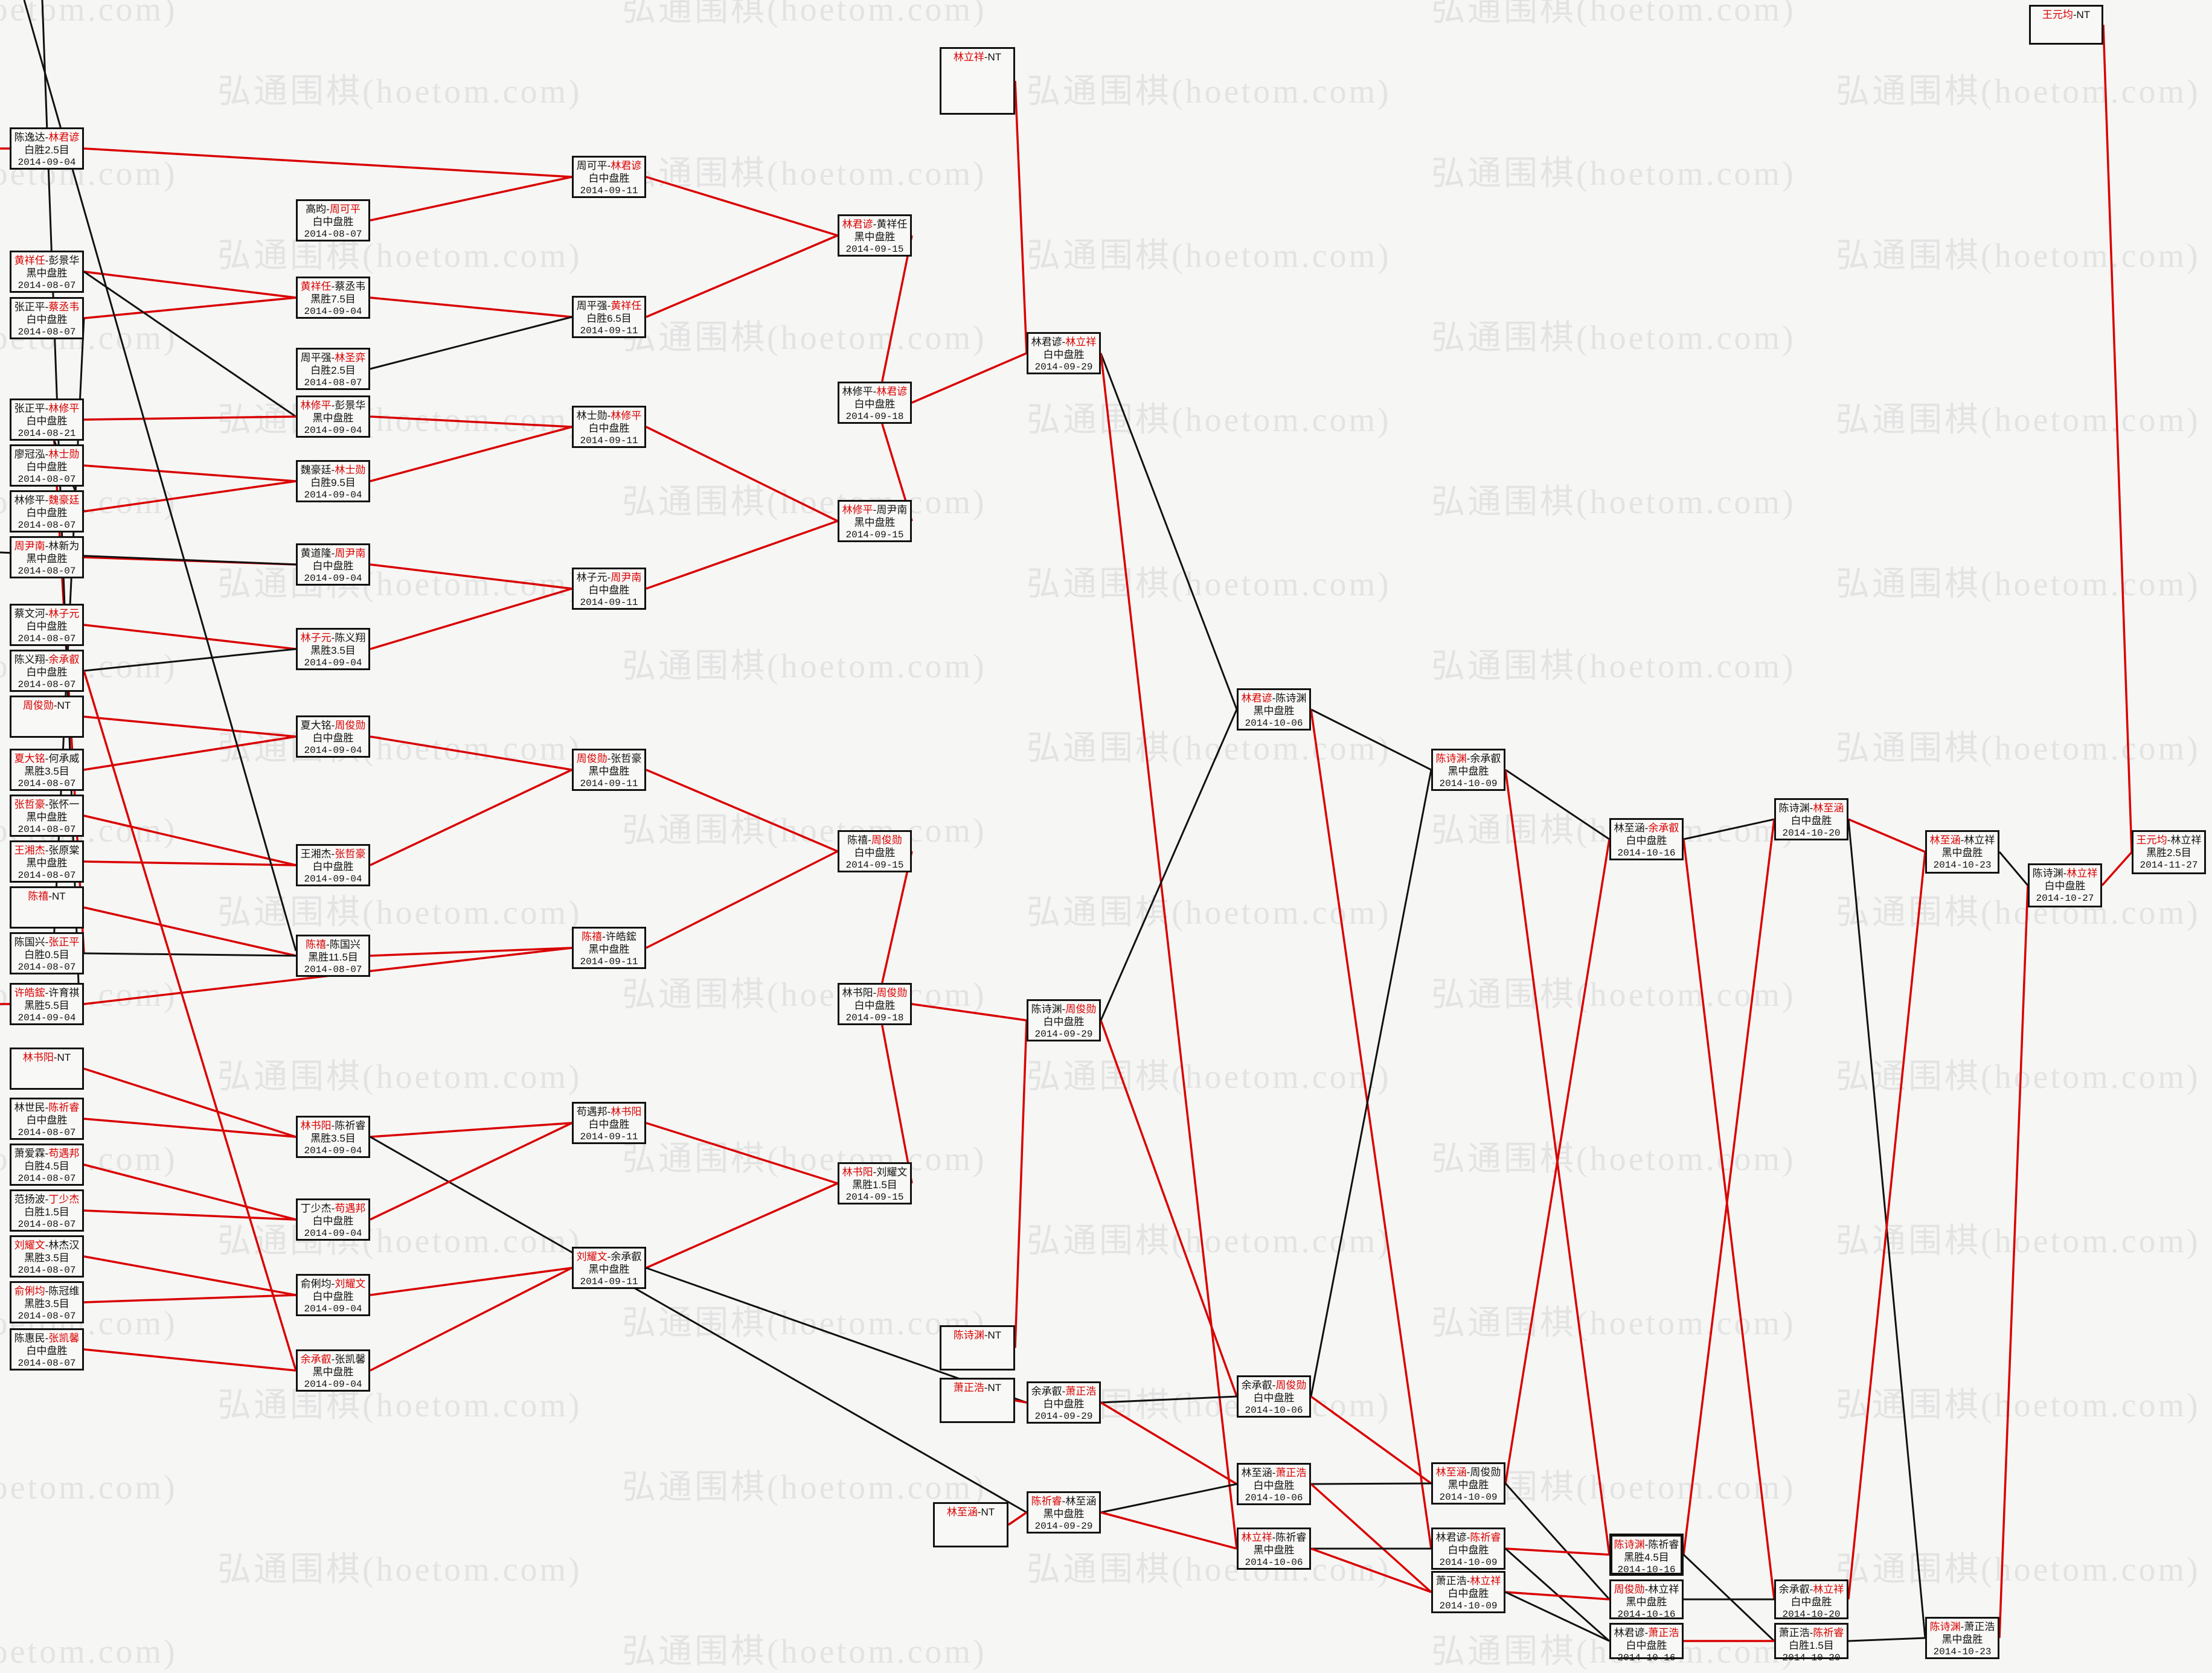 This screenshot has width=2212, height=1673. Describe the element at coordinates (2169, 852) in the screenshot. I see `match-box: 王元均-林立祥 黑胜2.5目 2014-11-27` at that location.